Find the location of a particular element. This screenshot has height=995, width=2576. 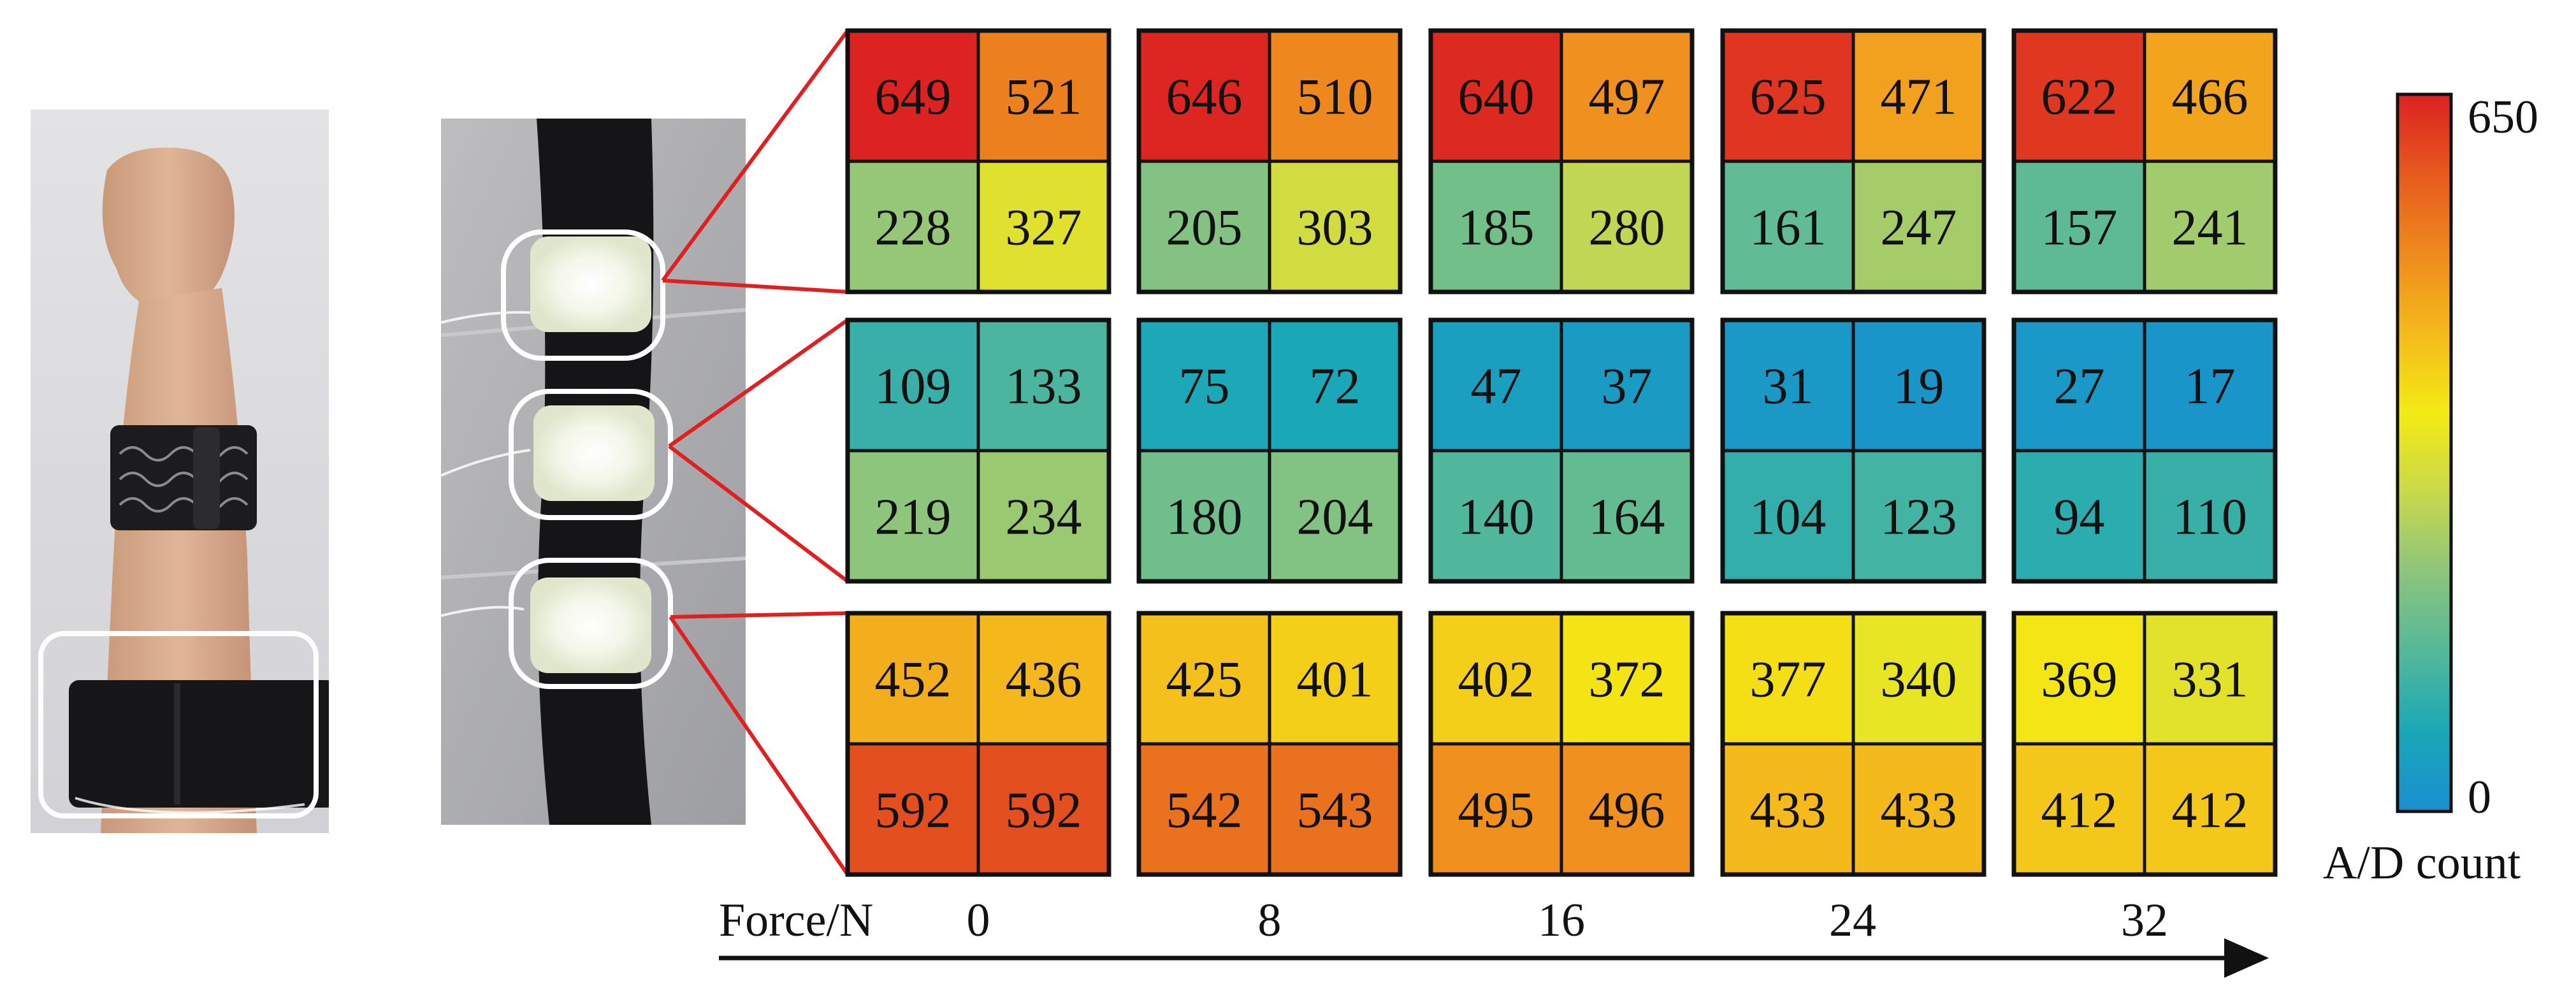

colorbar-gradient is located at coordinates (2424, 452).